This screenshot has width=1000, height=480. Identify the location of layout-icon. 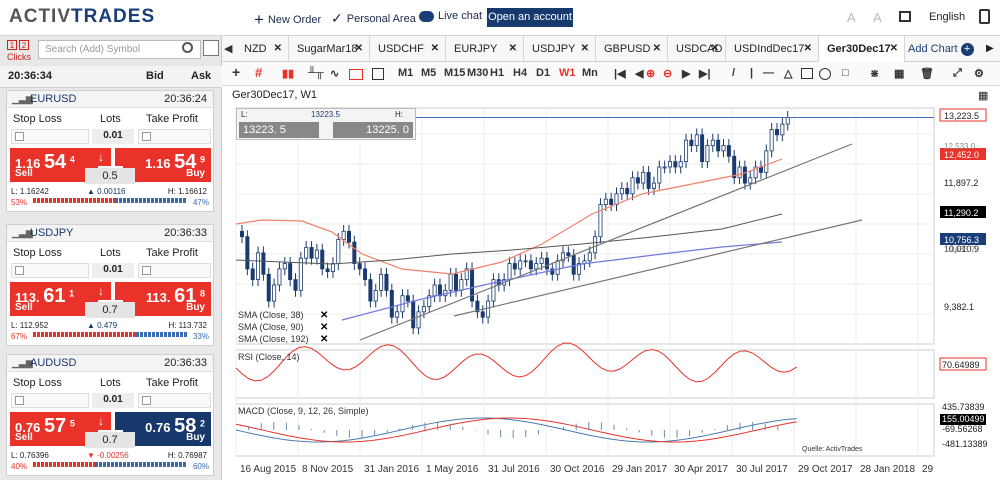
(378, 74).